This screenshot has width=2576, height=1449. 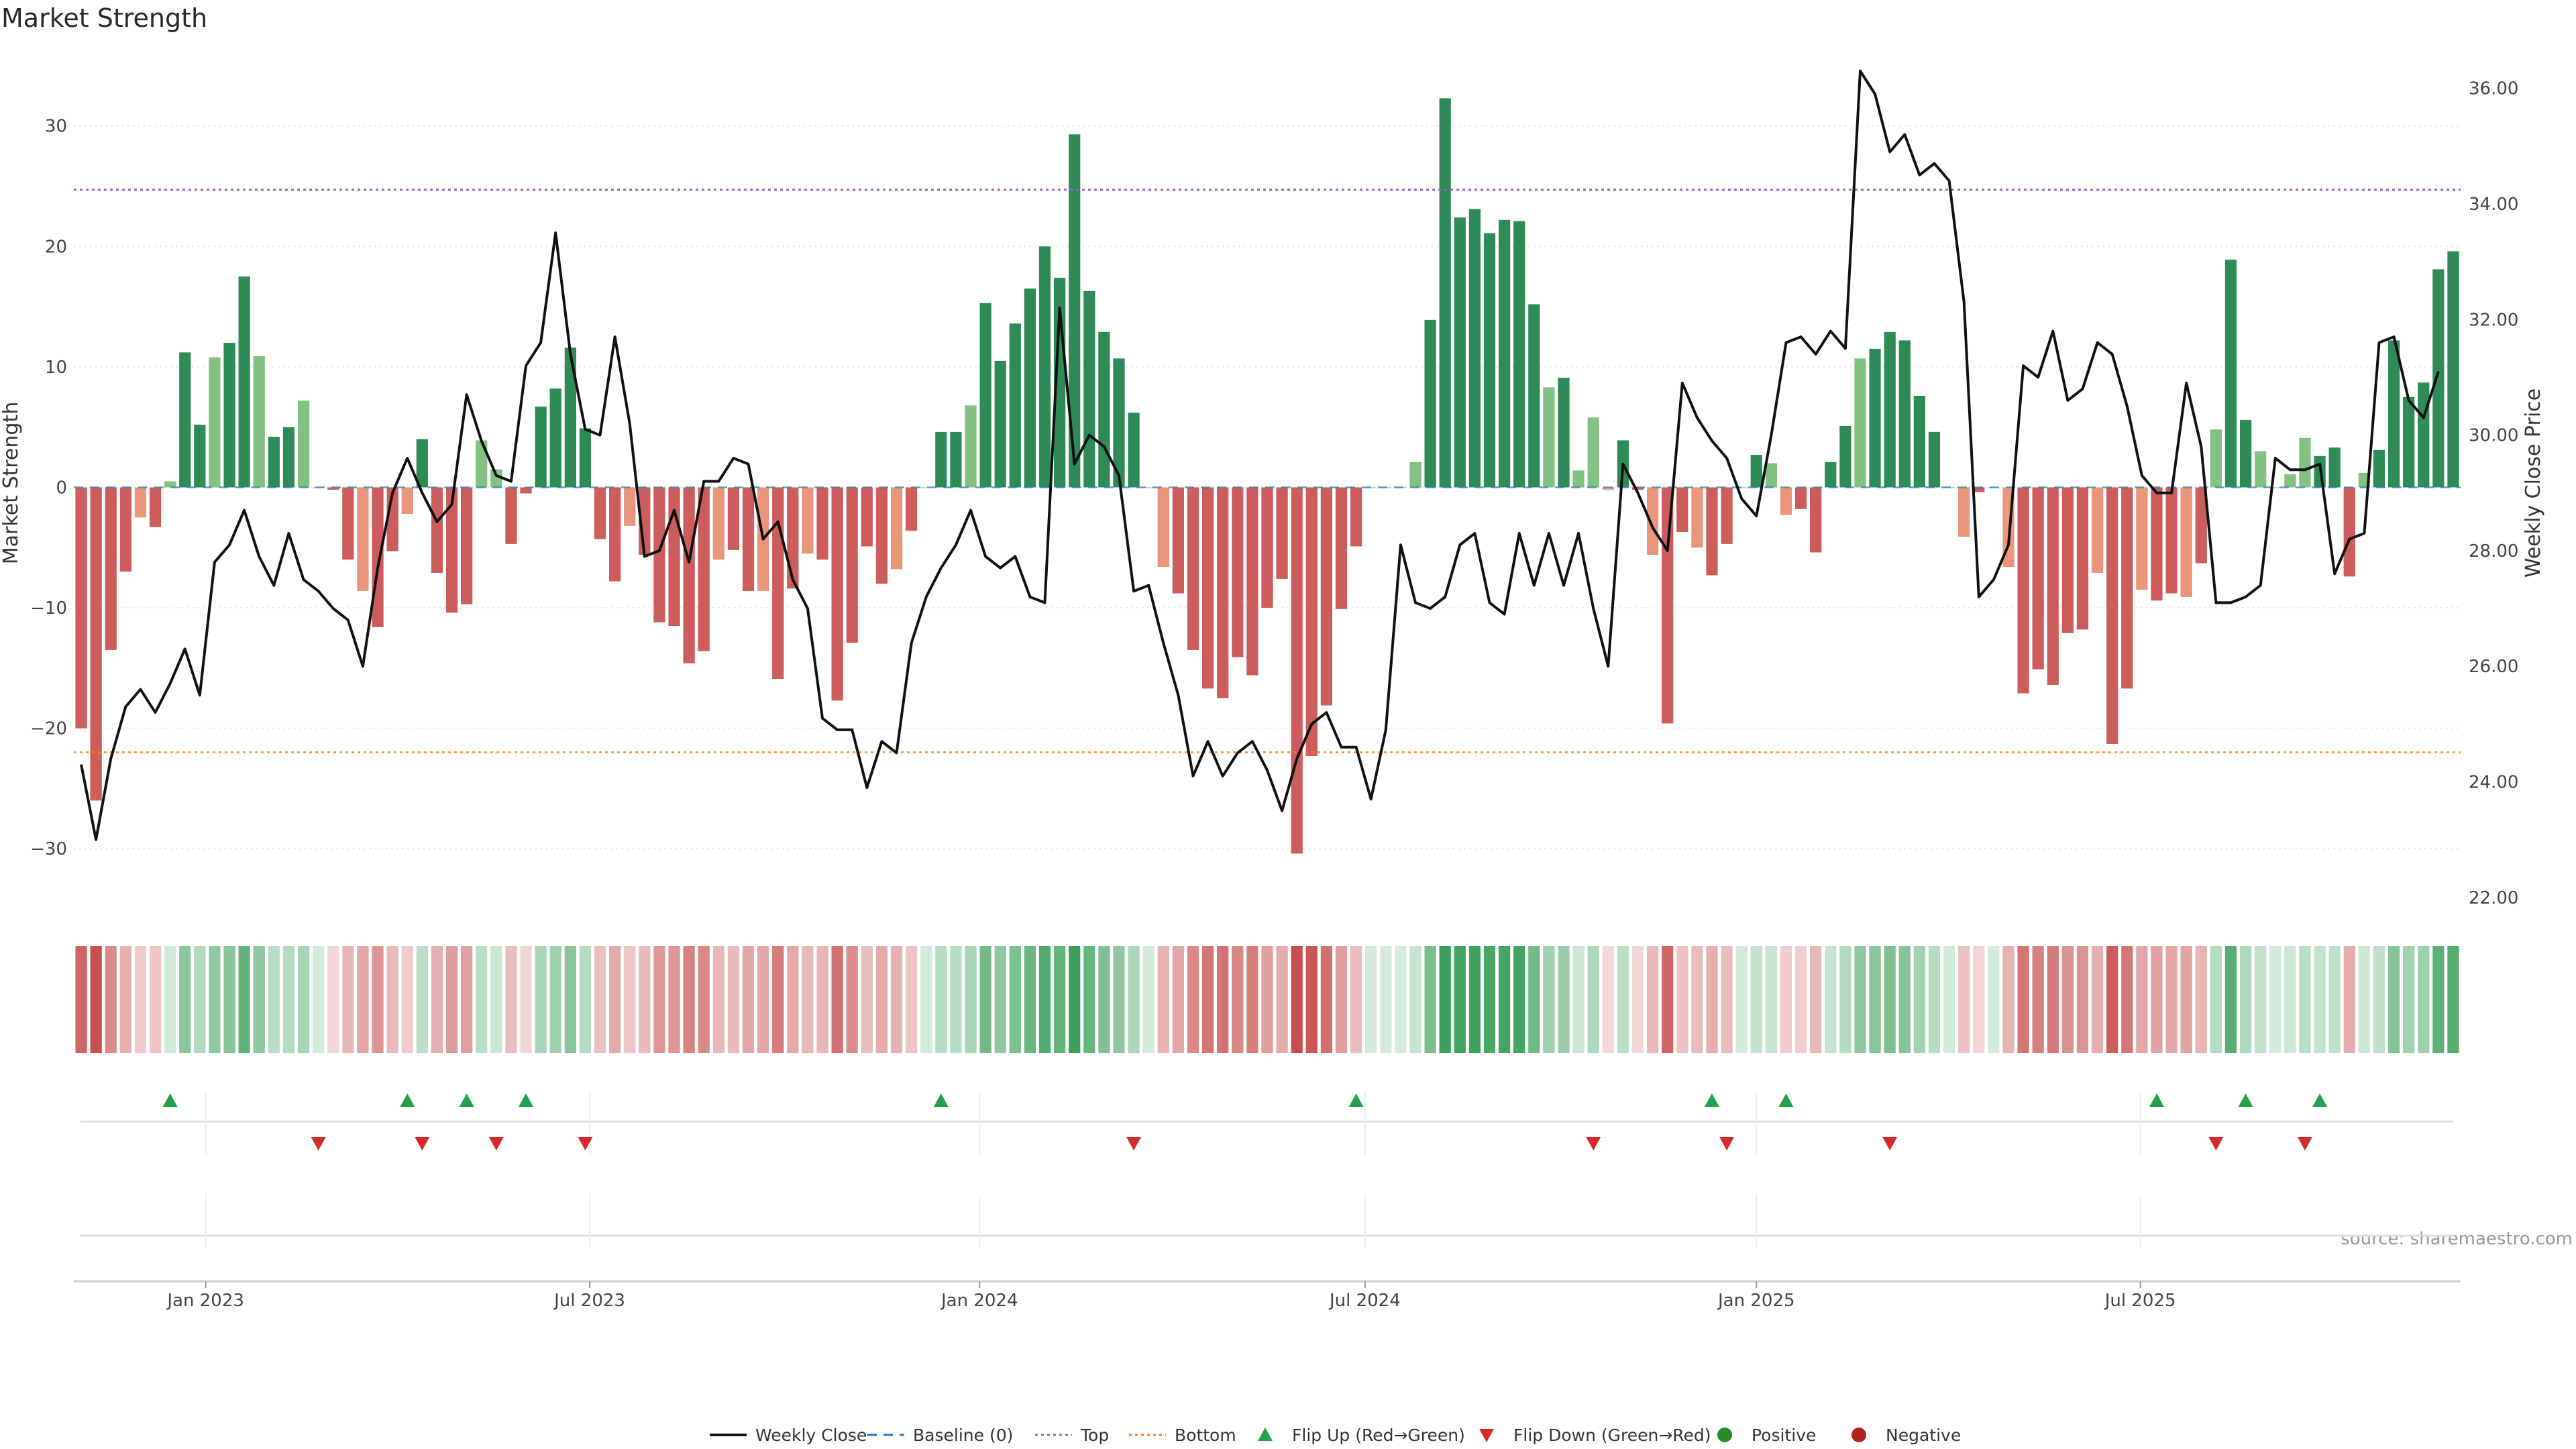 I want to click on legend-item-6: Positive, so click(x=1766, y=1435).